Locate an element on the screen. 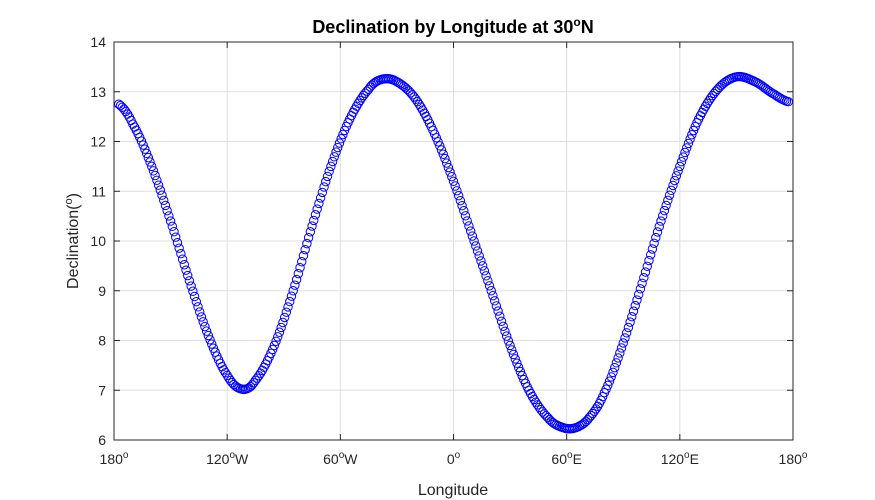  x-tick-label: 0o is located at coordinates (454, 458).